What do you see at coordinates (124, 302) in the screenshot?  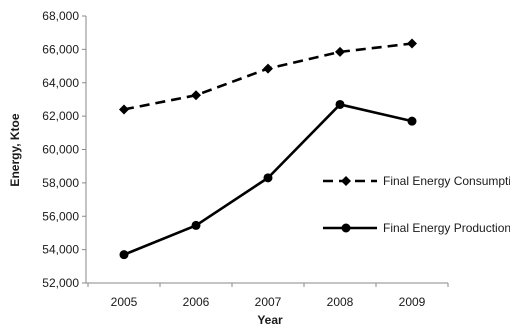 I see `x-tick-label: 2005` at bounding box center [124, 302].